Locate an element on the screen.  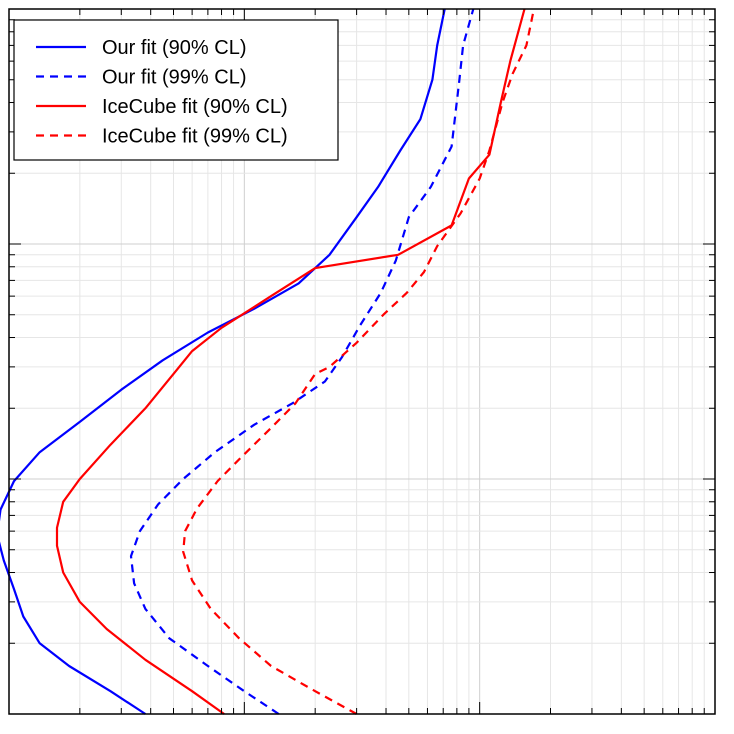
legend-label: Our fit (90% CL) is located at coordinates (174, 48).